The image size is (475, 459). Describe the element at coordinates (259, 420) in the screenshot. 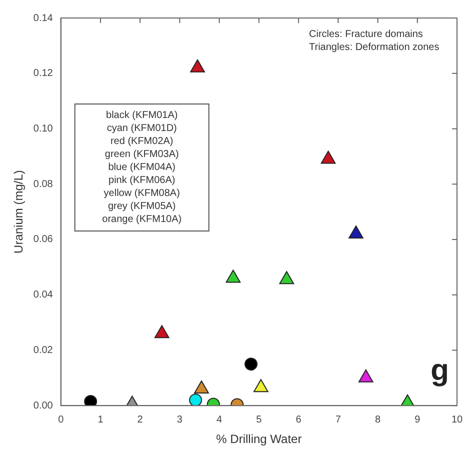

I see `x-tick-label: 5` at that location.